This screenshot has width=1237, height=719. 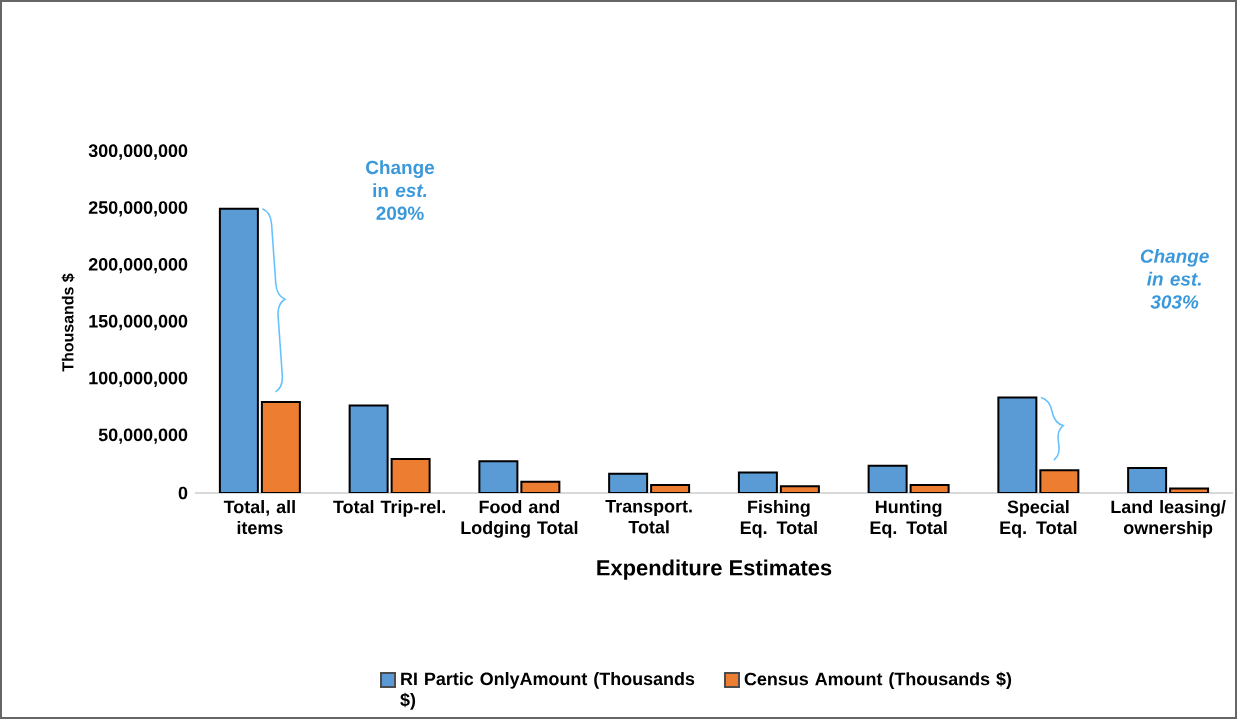 I want to click on x-tick-label: Fishing Eq. Total, so click(x=778, y=519).